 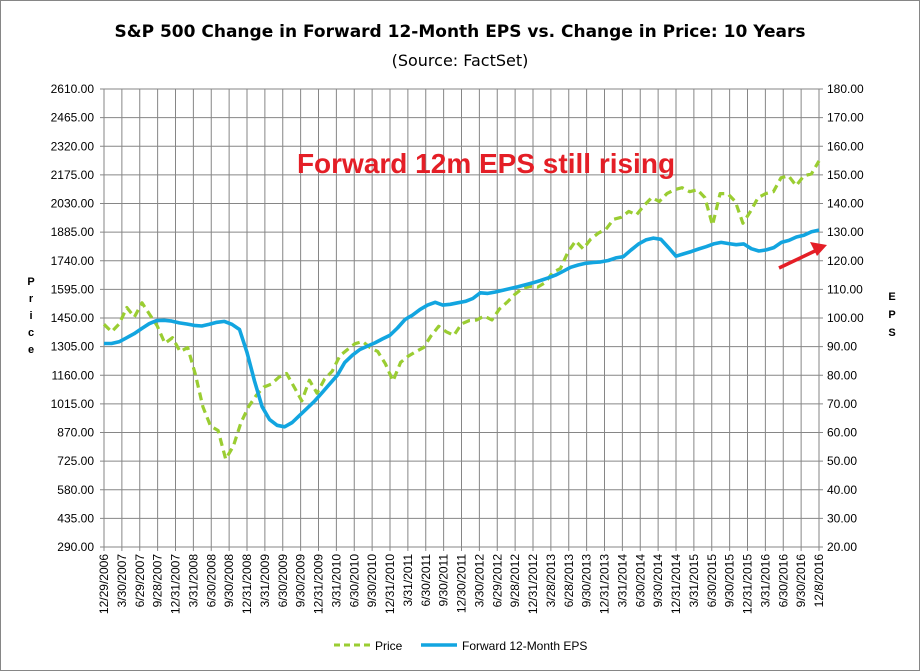 What do you see at coordinates (819, 581) in the screenshot?
I see `x-tick-label: 12/8/2016` at bounding box center [819, 581].